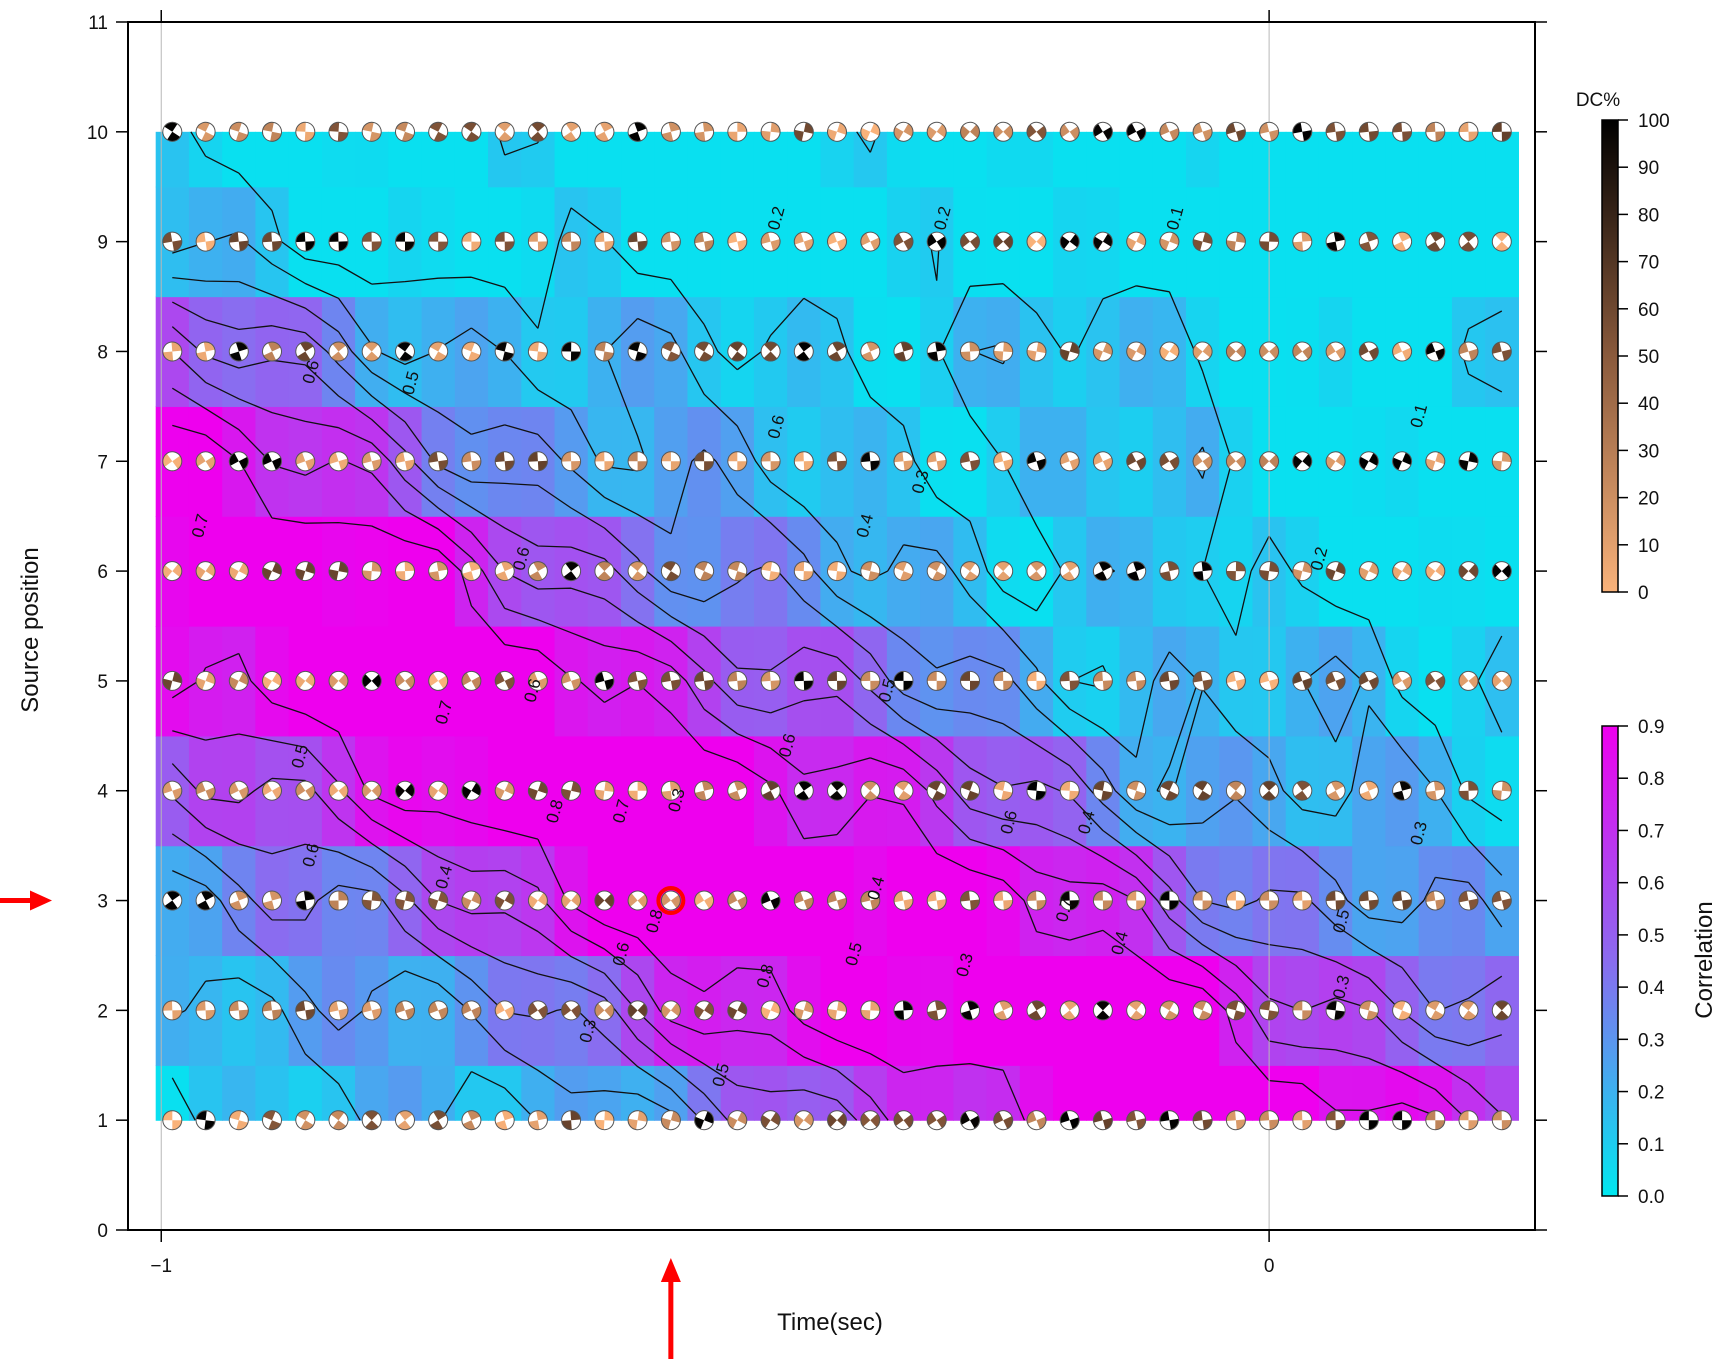 This screenshot has height=1364, width=1728. Describe the element at coordinates (102, 1121) in the screenshot. I see `y-tick-label: 1` at that location.